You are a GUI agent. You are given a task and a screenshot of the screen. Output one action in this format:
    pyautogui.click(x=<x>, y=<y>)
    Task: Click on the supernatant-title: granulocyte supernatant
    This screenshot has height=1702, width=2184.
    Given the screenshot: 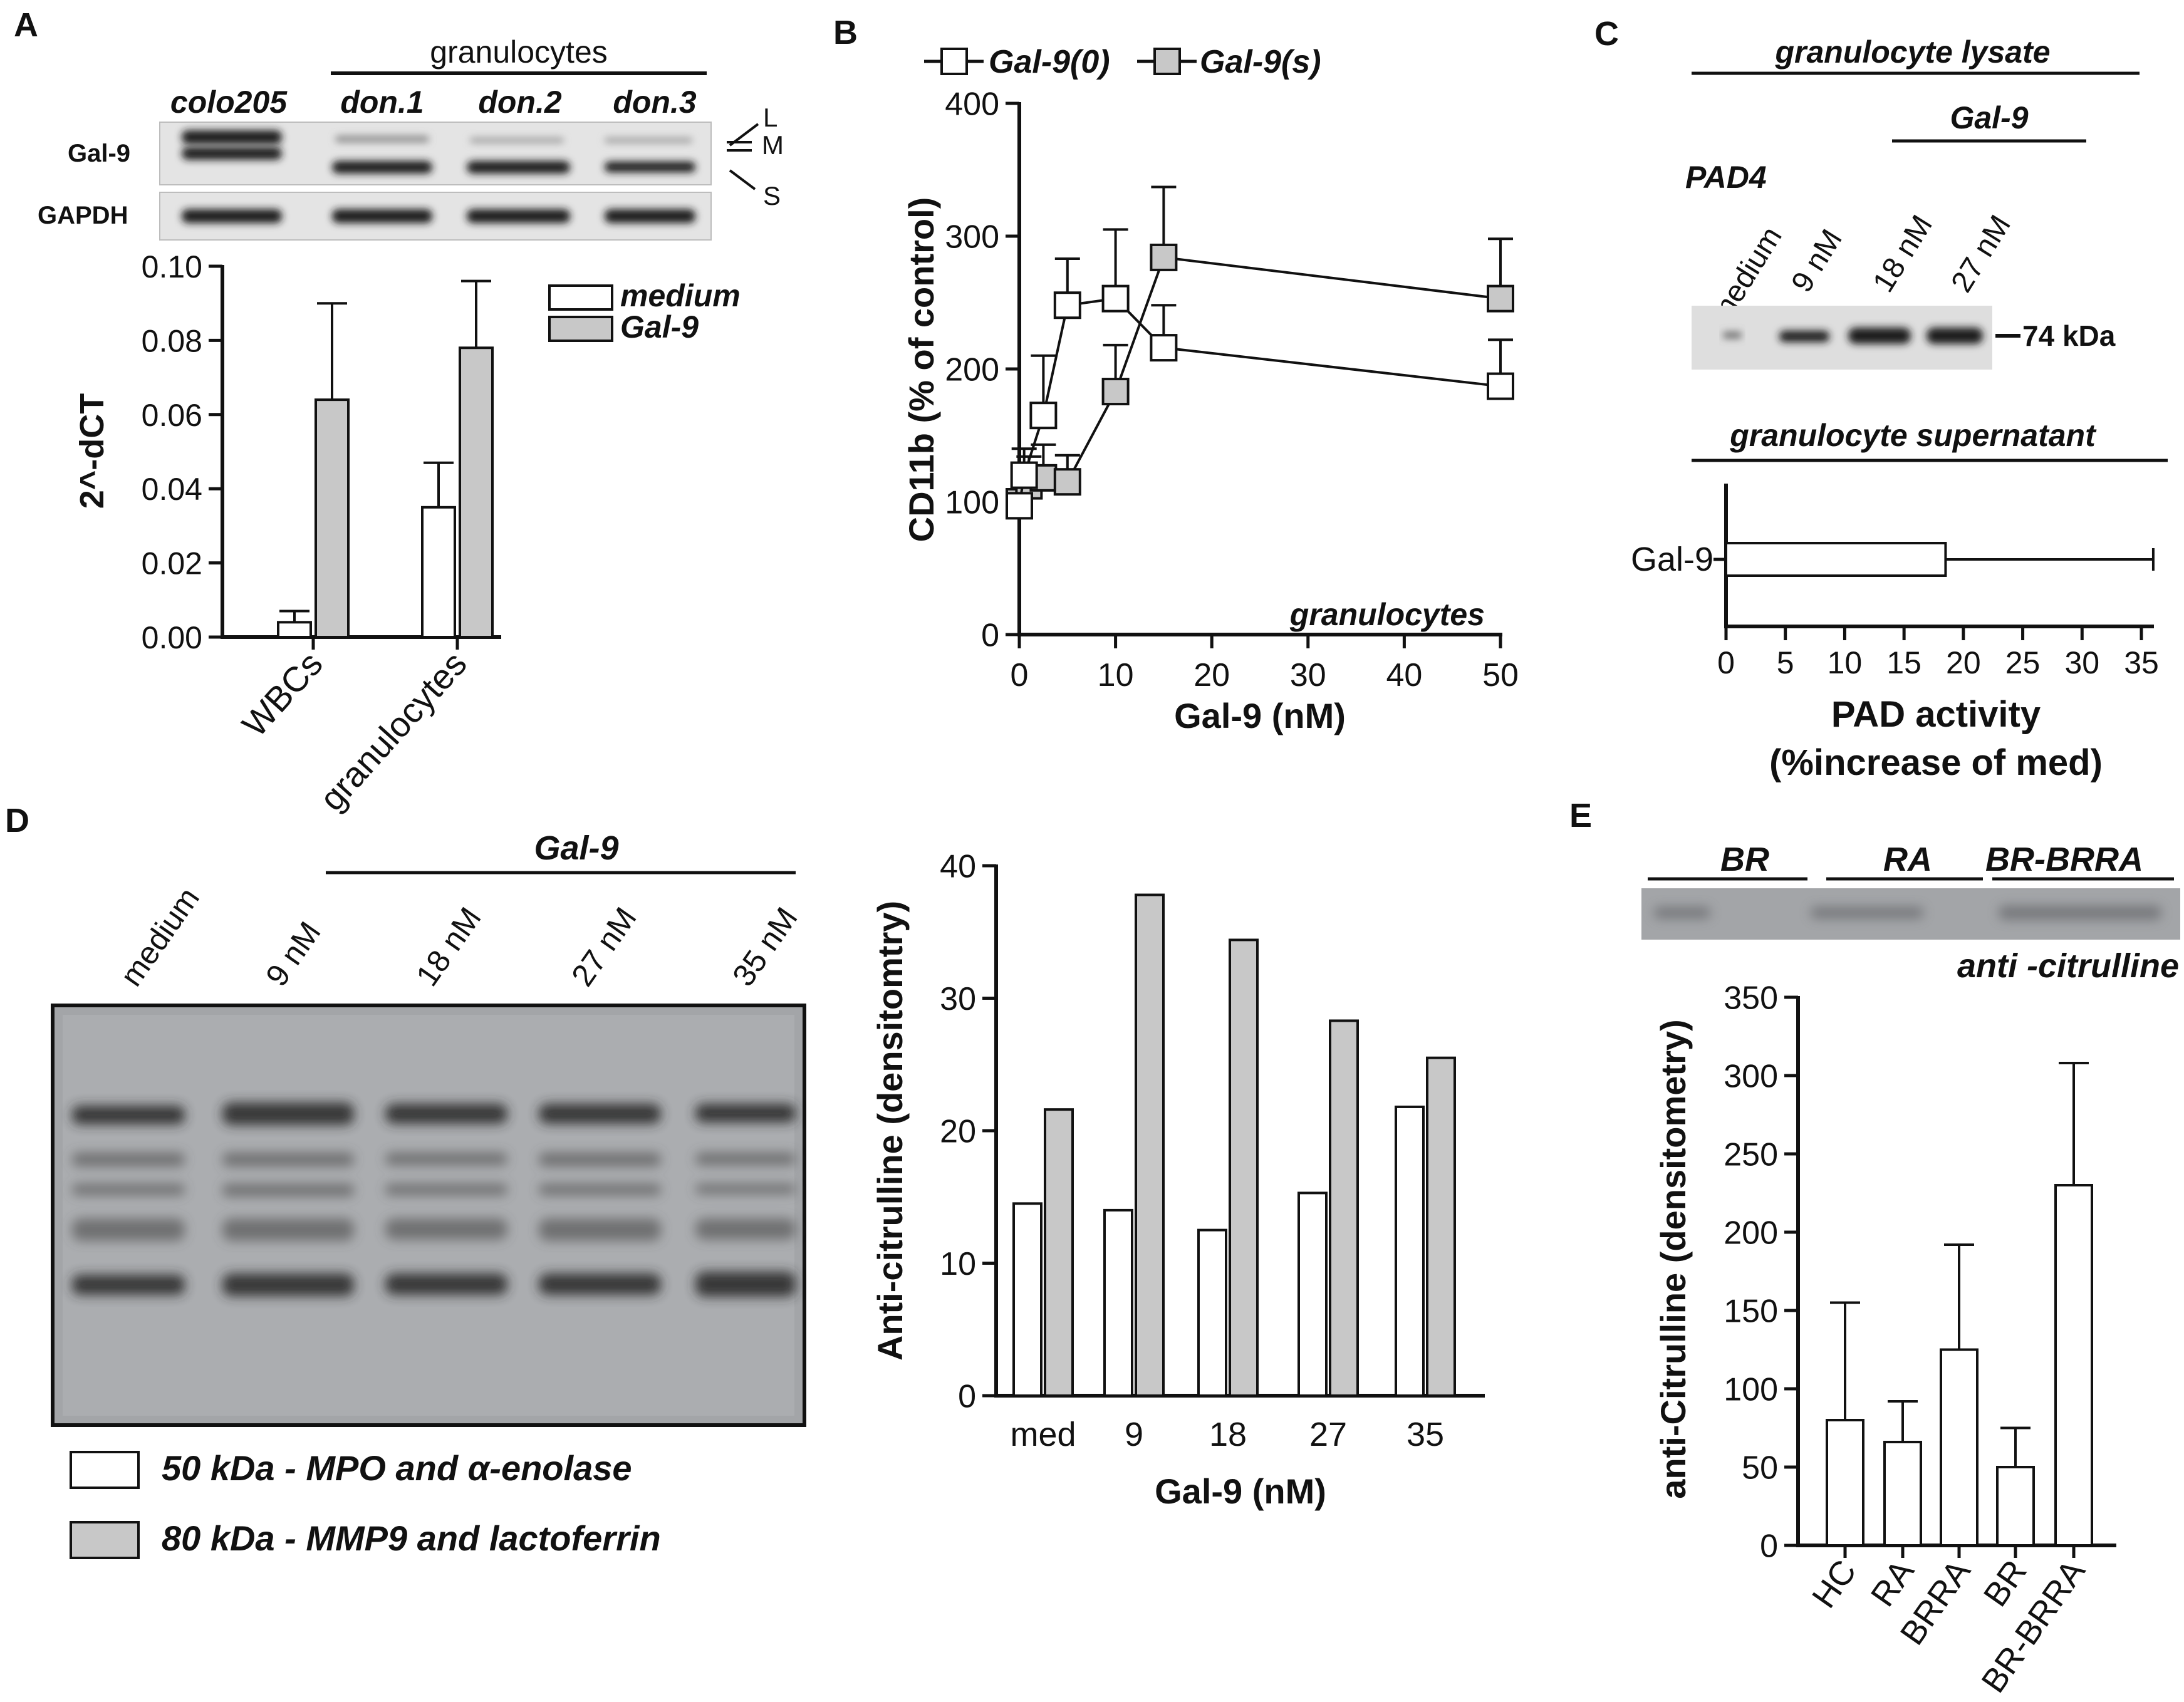 What is the action you would take?
    pyautogui.click(x=1913, y=435)
    